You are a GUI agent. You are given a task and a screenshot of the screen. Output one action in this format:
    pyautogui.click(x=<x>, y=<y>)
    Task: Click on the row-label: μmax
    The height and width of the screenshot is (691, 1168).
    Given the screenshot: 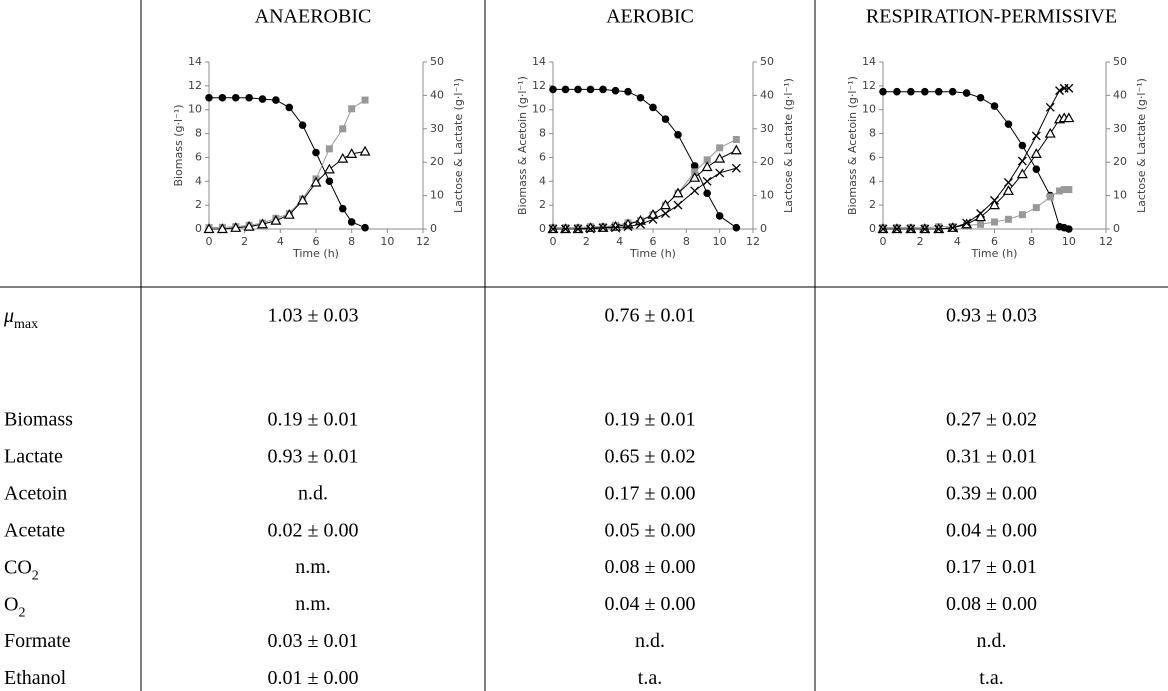 What is the action you would take?
    pyautogui.click(x=20, y=318)
    